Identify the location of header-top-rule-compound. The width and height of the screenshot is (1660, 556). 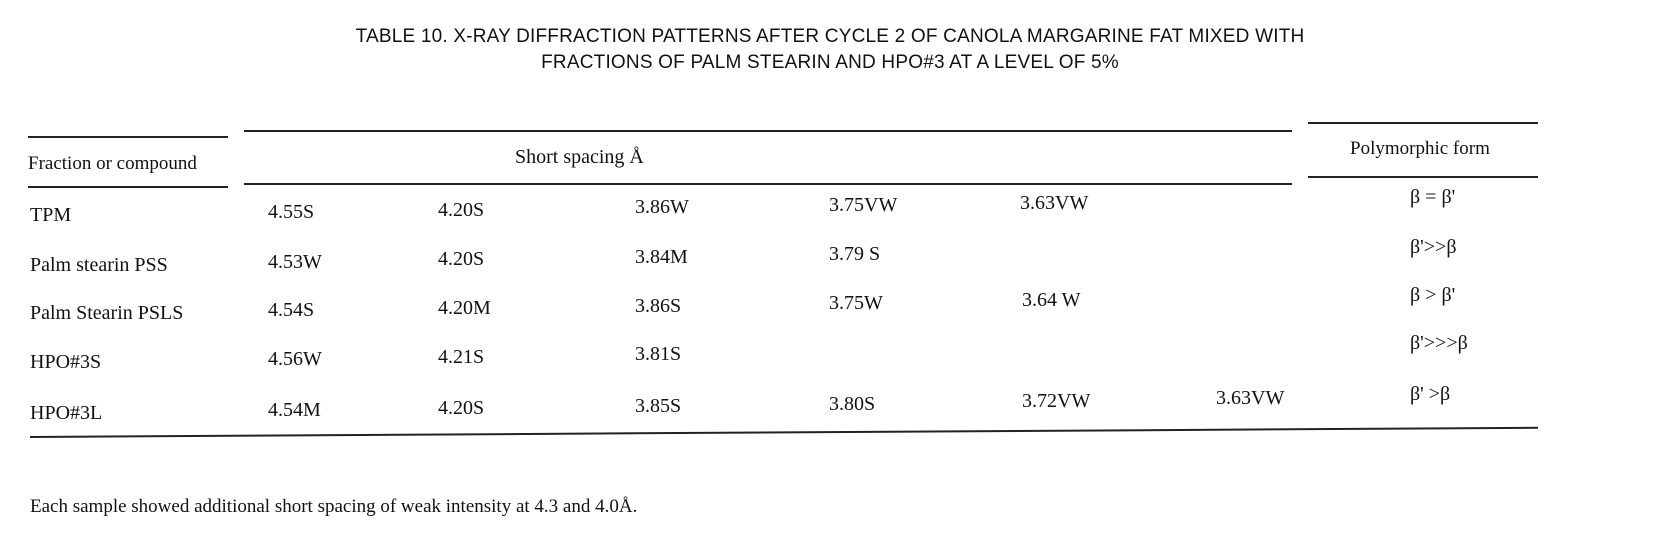
(128, 137).